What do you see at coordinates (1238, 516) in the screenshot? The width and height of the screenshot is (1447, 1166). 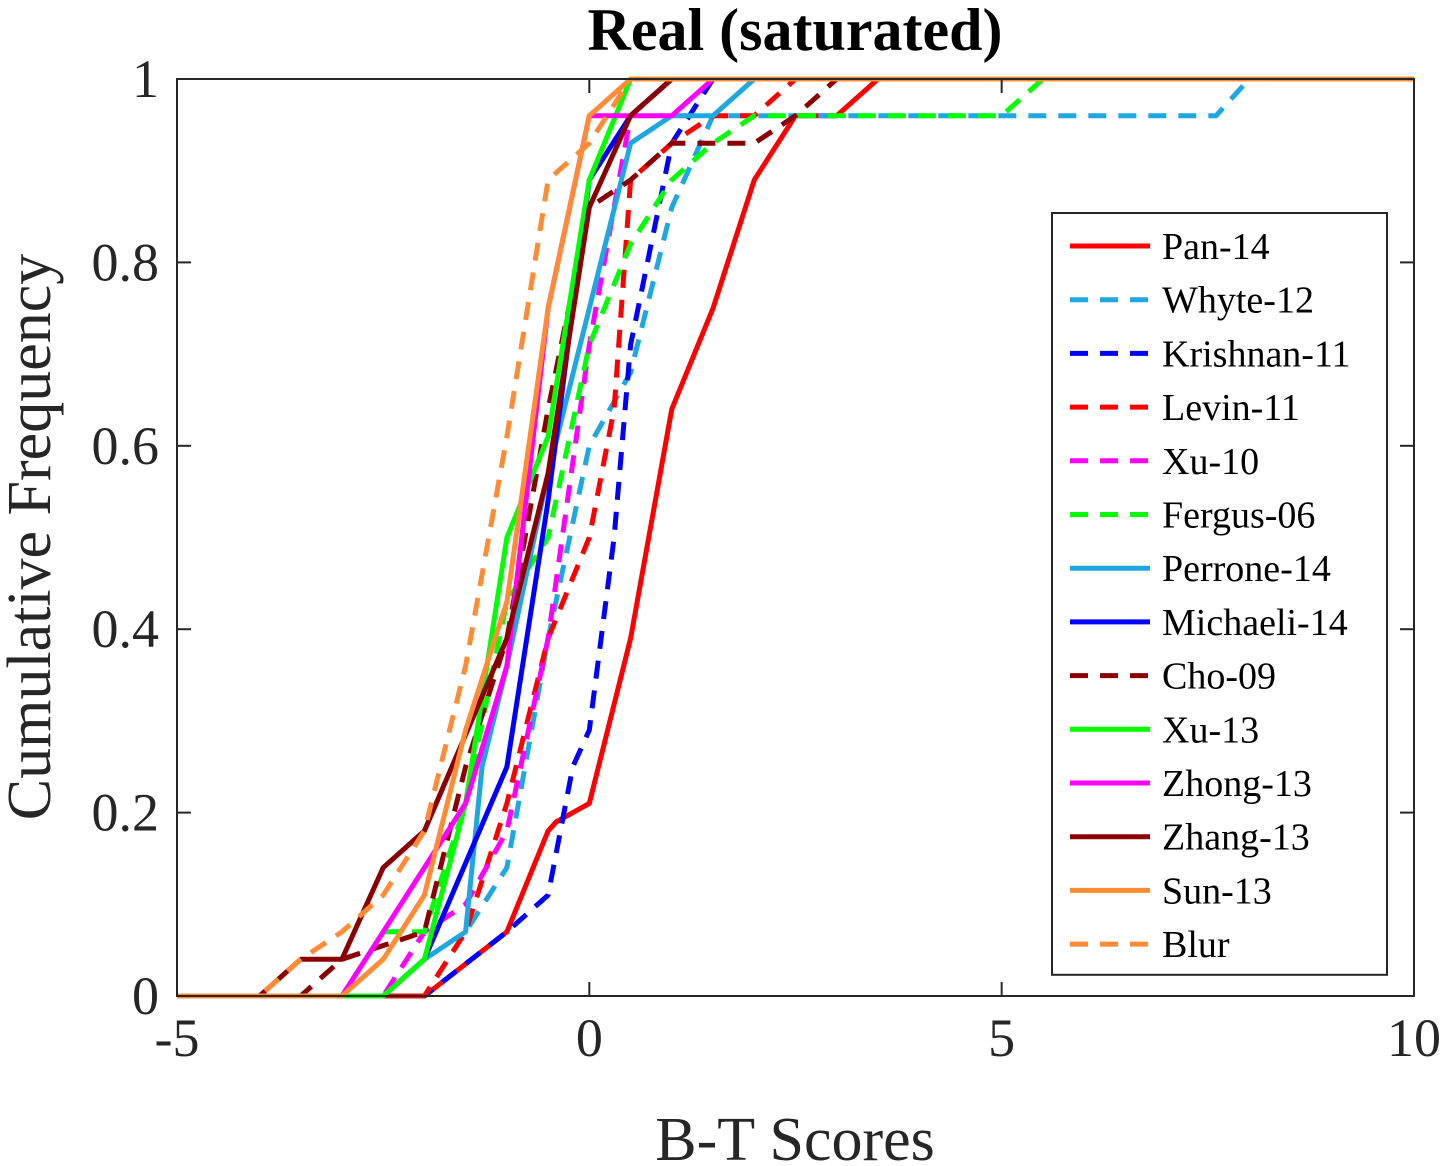 I see `legend-label: Fergus-06` at bounding box center [1238, 516].